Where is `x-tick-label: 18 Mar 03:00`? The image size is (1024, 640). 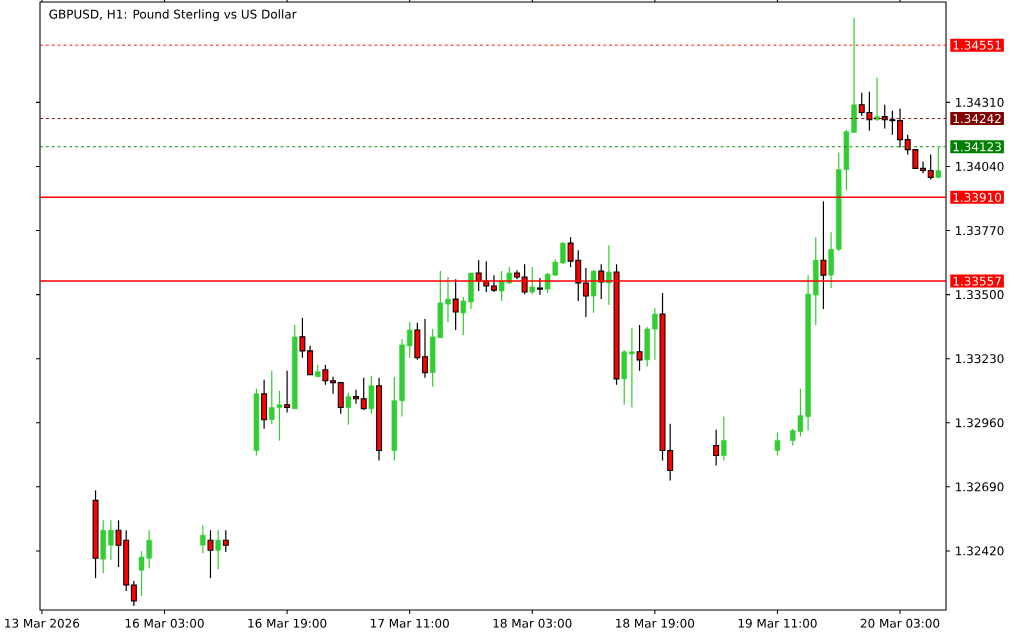
x-tick-label: 18 Mar 03:00 is located at coordinates (532, 623).